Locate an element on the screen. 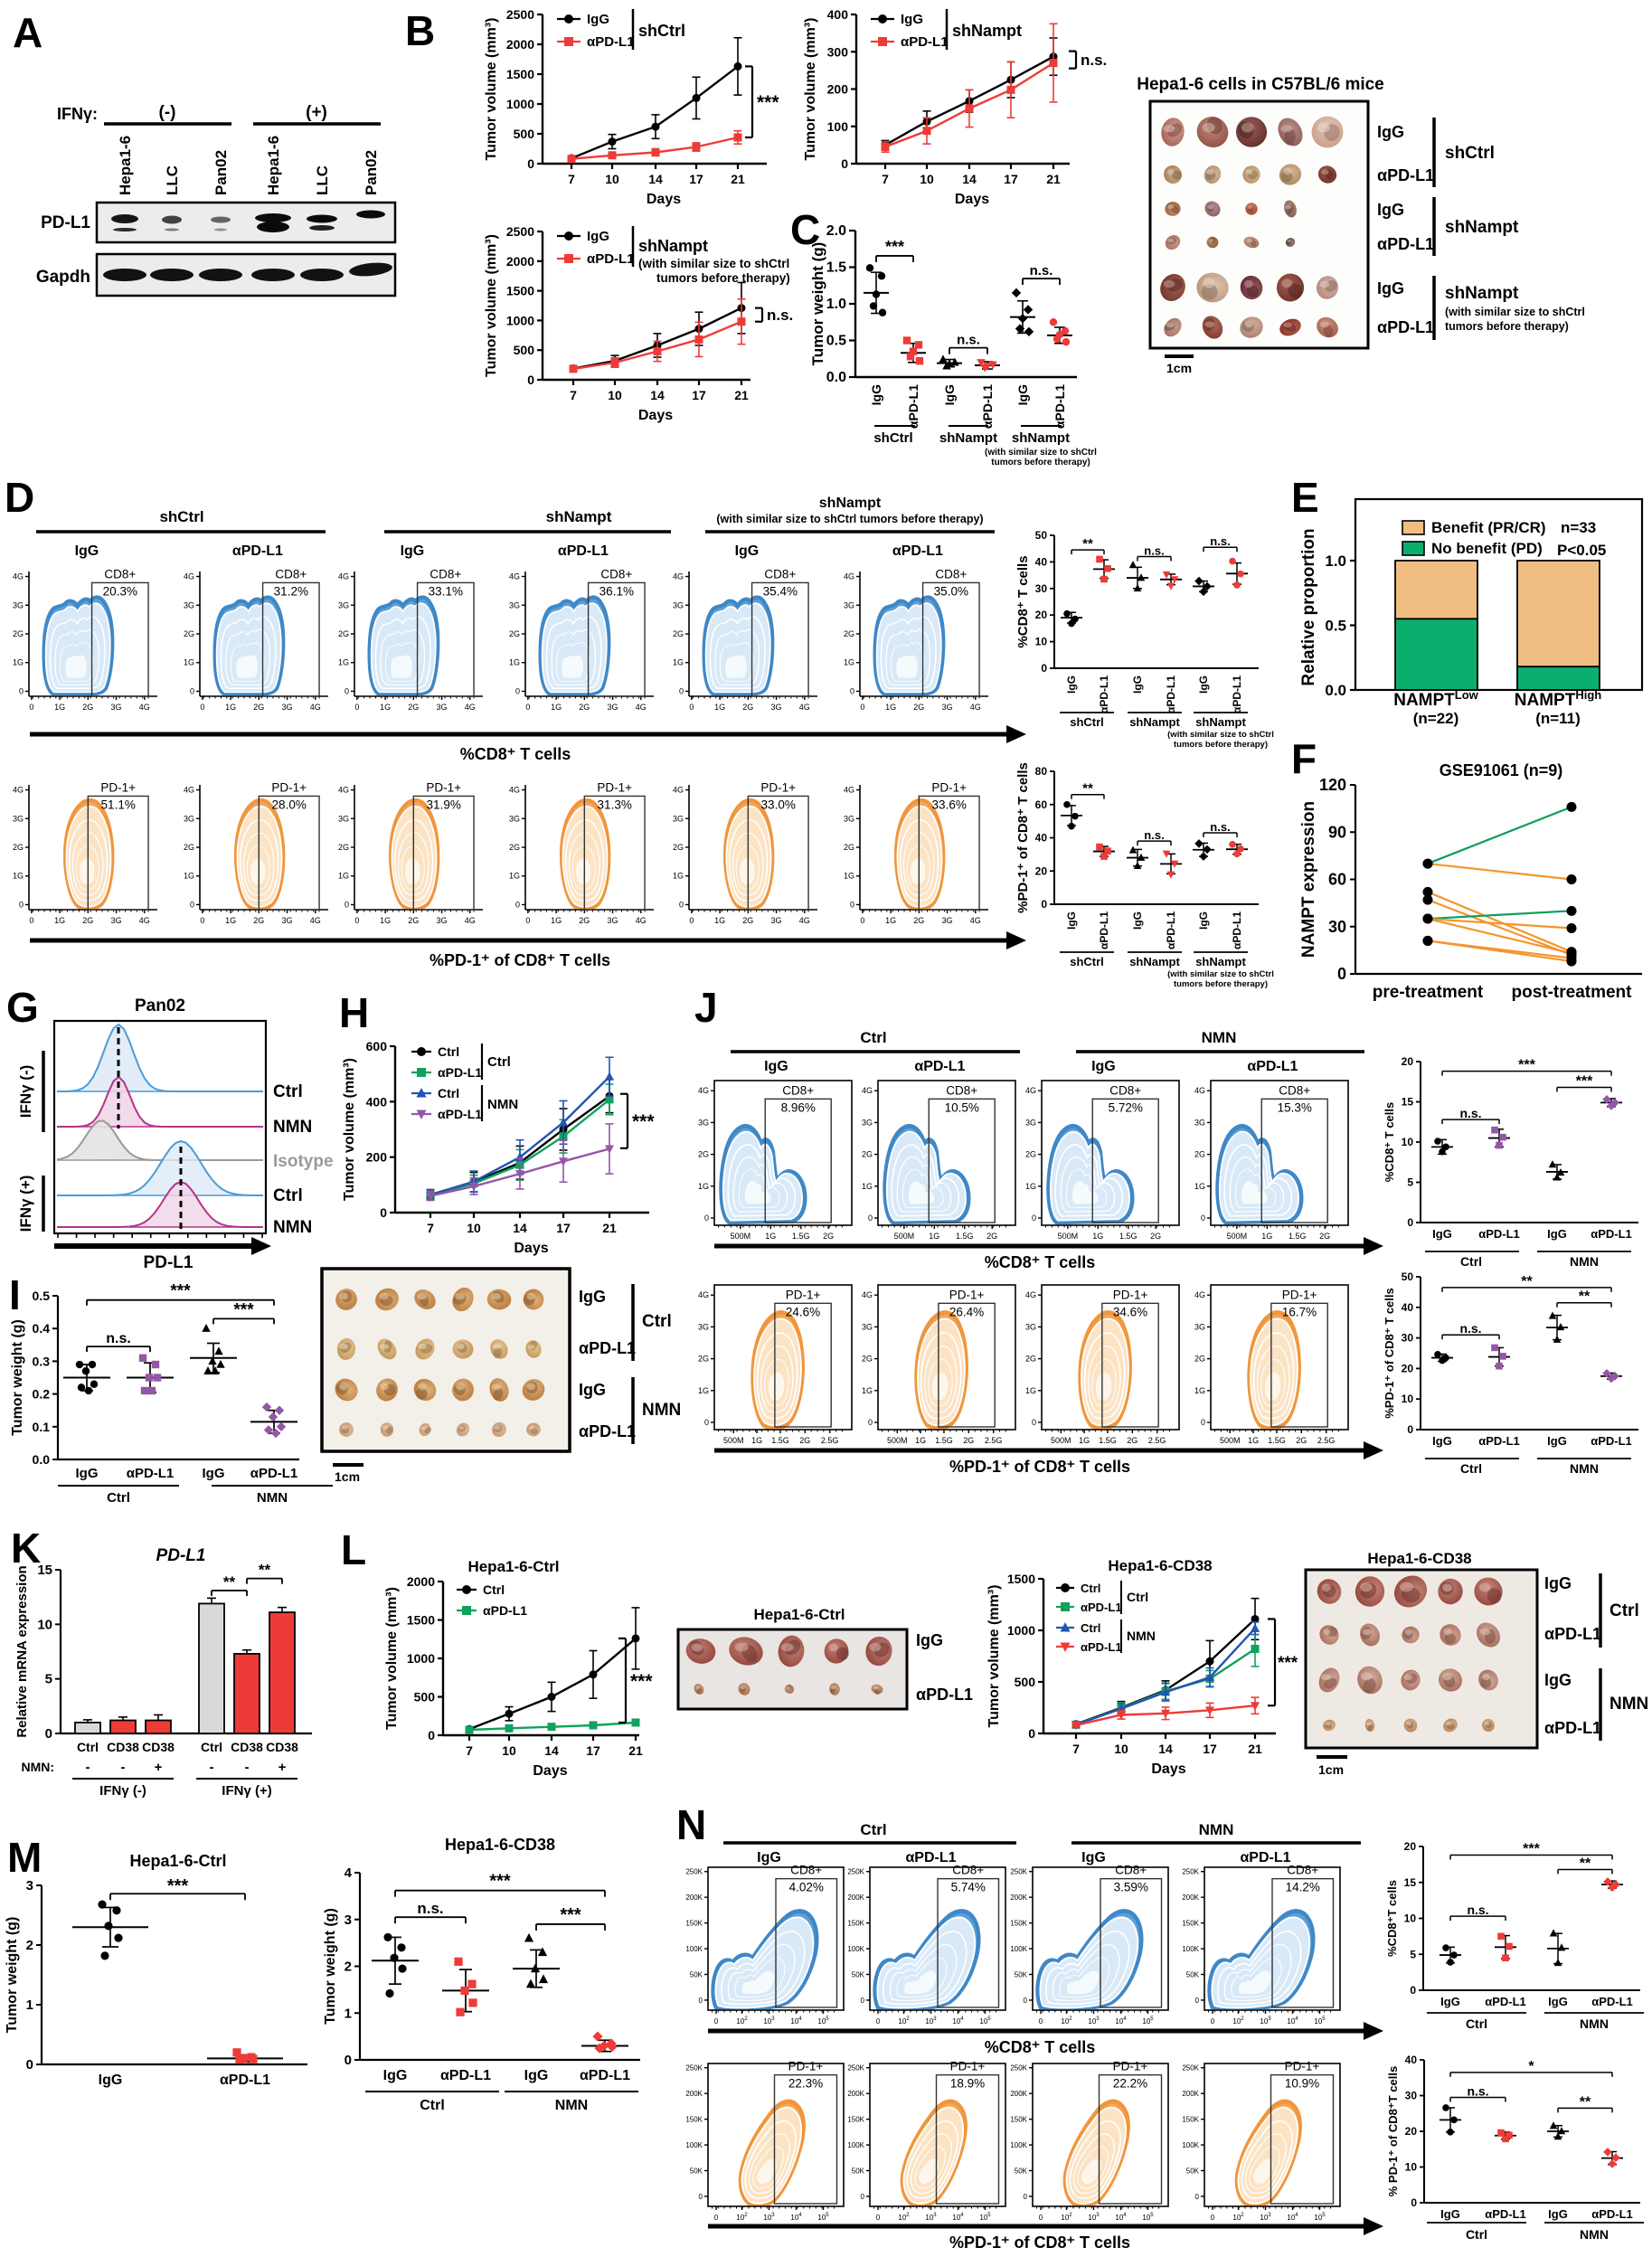 This screenshot has height=2257, width=1652. svg-text: 100K is located at coordinates (855, 2145).